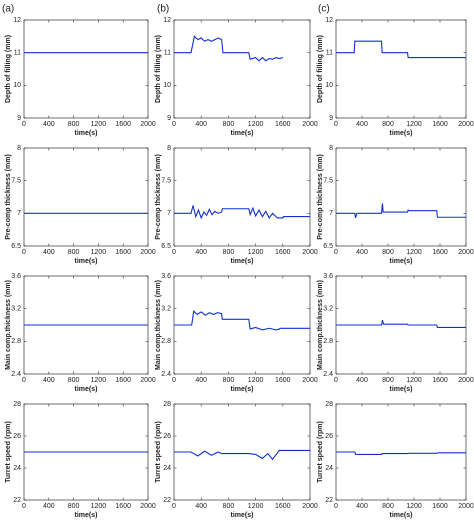 The image size is (474, 524). What do you see at coordinates (329, 436) in the screenshot?
I see `y-tick-label: 26` at bounding box center [329, 436].